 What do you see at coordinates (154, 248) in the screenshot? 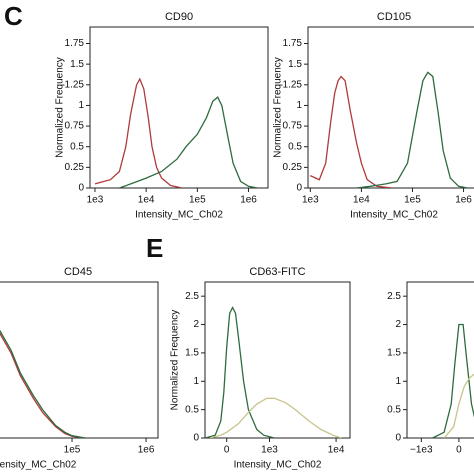
I see `panel-label: E` at bounding box center [154, 248].